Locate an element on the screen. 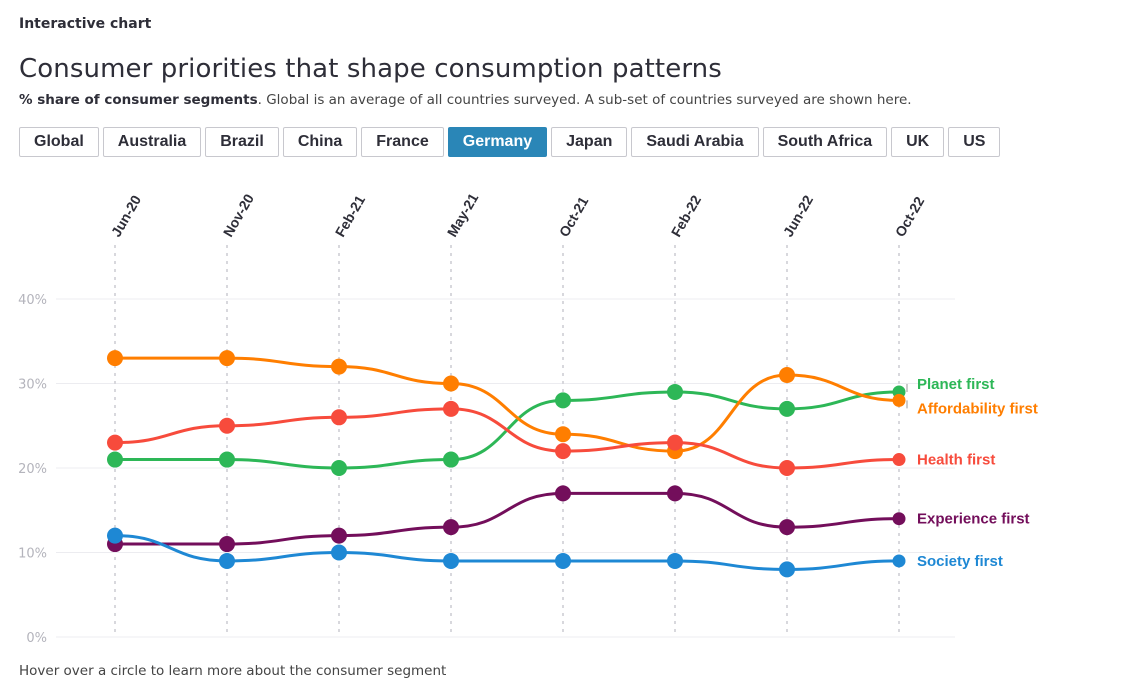 The image size is (1140, 685). tab-japan: Japan is located at coordinates (589, 142).